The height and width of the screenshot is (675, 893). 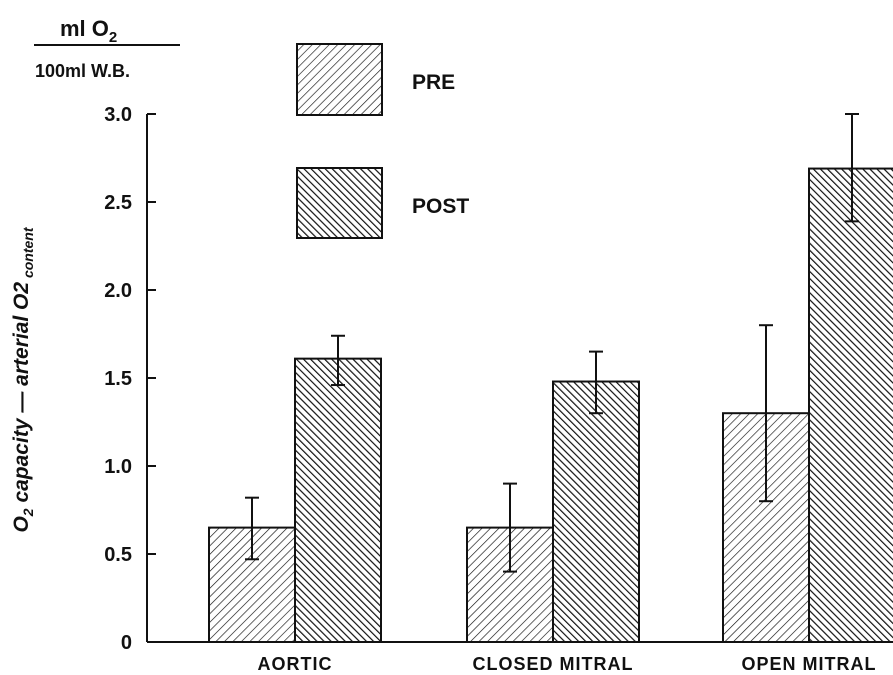 I want to click on y-tick-label: 0, so click(x=126, y=643).